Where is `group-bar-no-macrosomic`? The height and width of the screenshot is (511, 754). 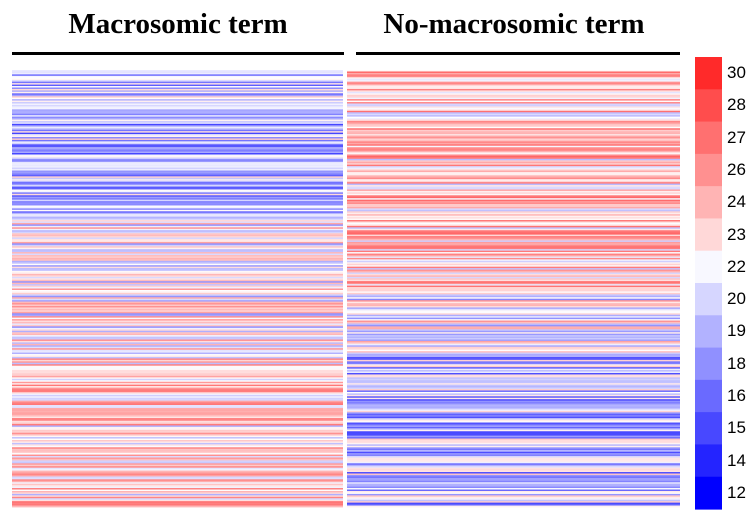 group-bar-no-macrosomic is located at coordinates (518, 53).